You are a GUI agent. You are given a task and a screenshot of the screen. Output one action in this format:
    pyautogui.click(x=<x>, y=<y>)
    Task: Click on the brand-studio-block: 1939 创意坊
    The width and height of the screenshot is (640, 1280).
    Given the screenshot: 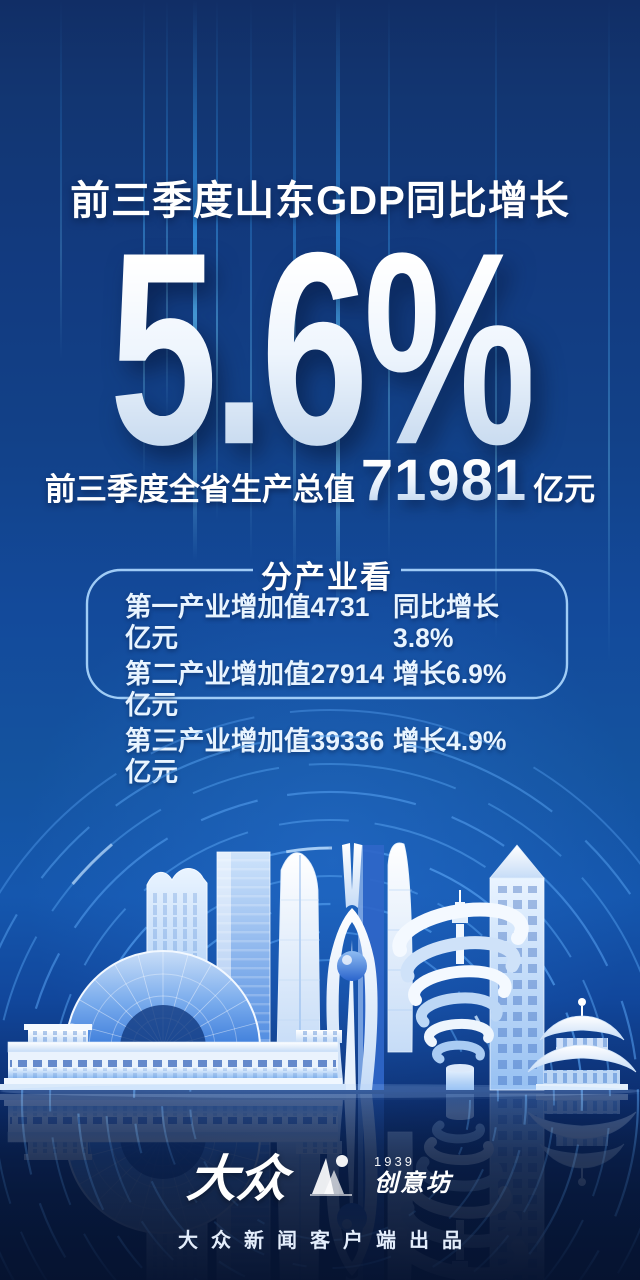 What is the action you would take?
    pyautogui.click(x=413, y=1175)
    